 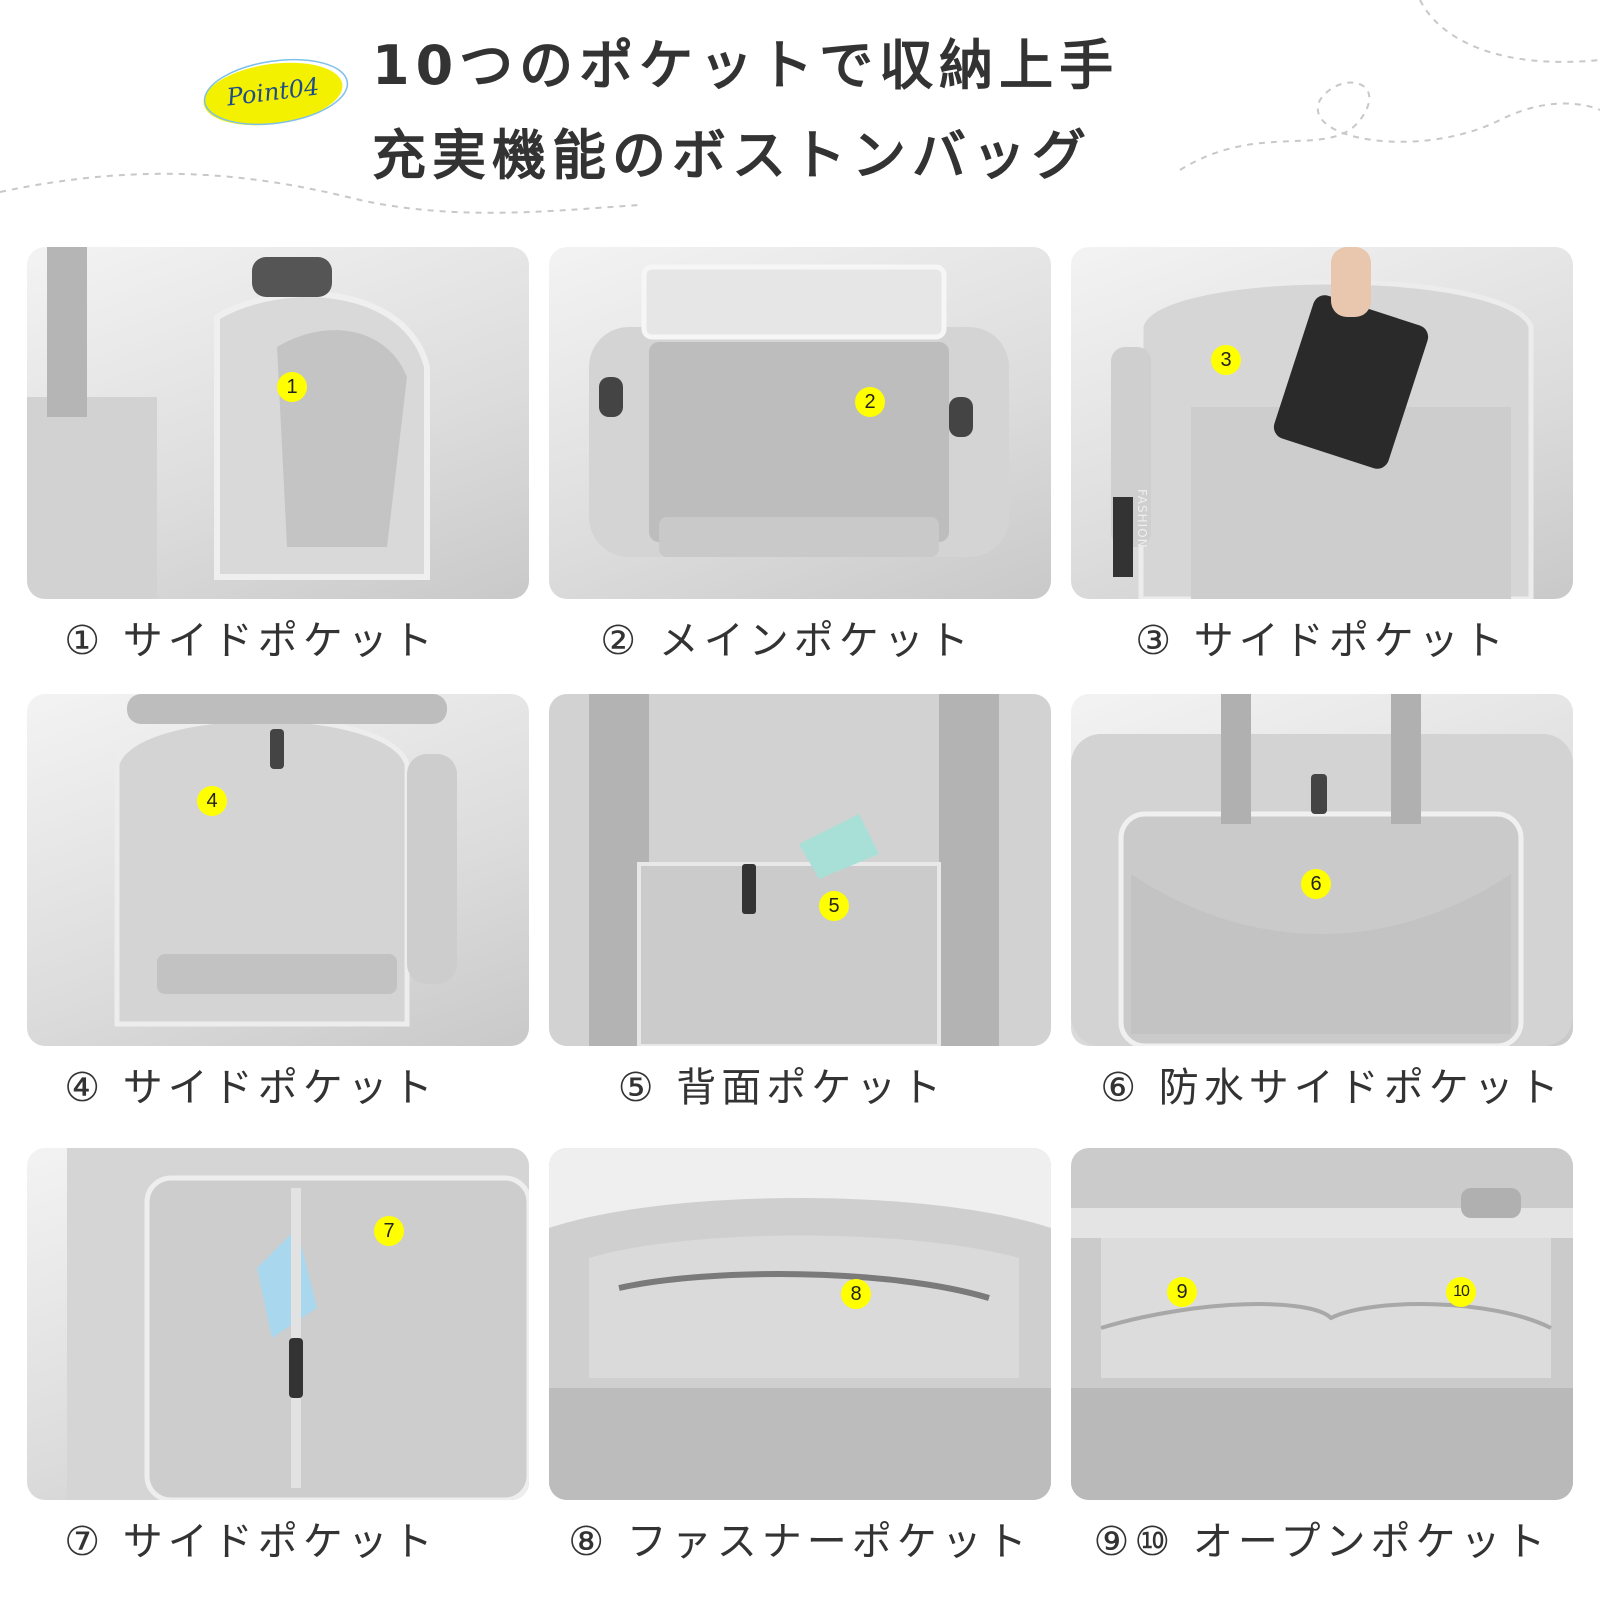 I want to click on photo-side-pocket-1: 1, so click(x=278, y=423).